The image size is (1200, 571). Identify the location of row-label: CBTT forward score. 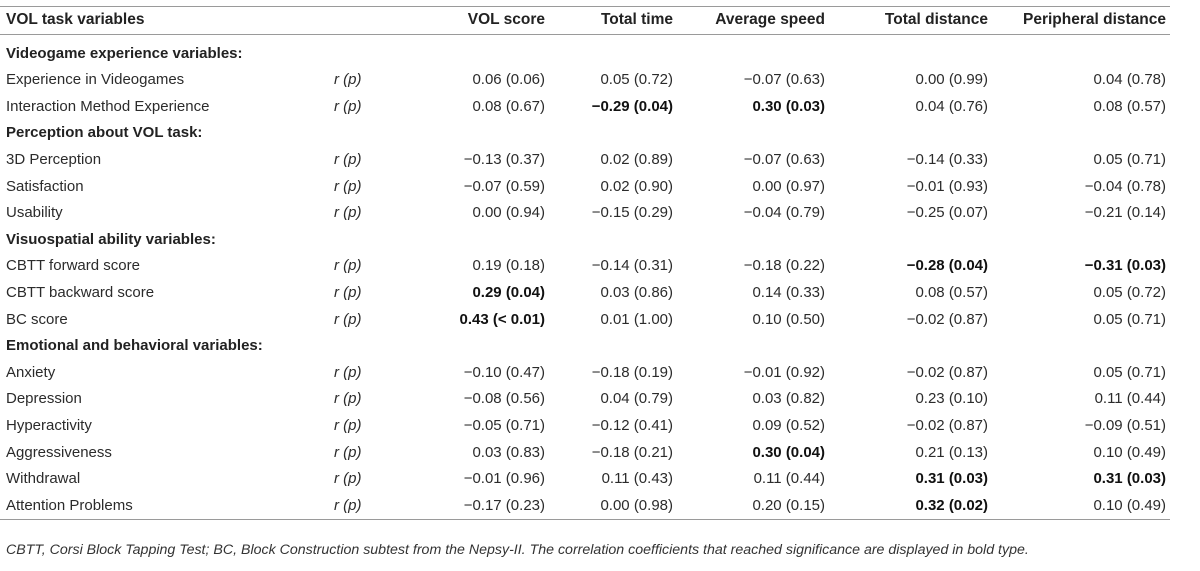
(73, 266).